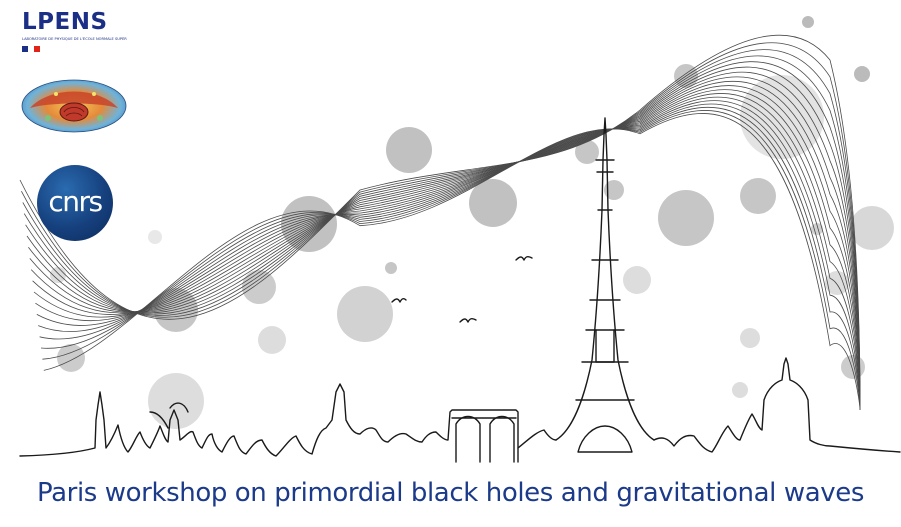 The height and width of the screenshot is (527, 901). Describe the element at coordinates (31, 44) in the screenshot. I see `french-flag-icon` at that location.